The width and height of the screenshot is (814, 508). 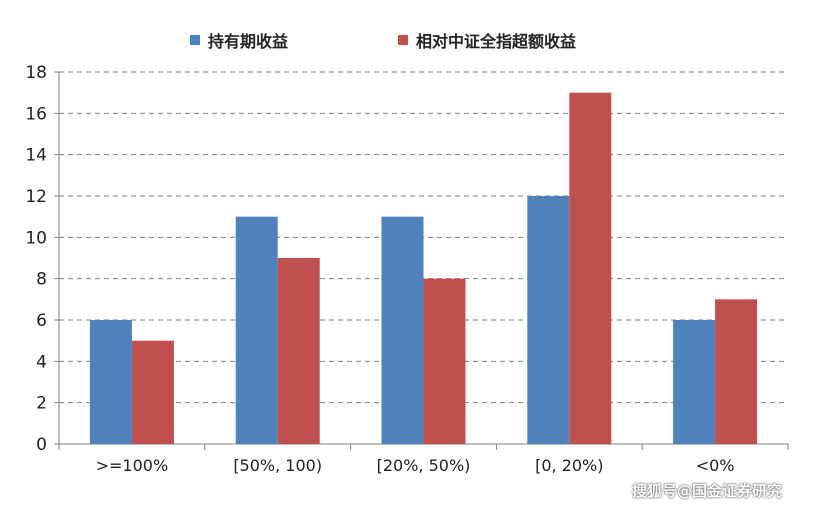 I want to click on x-tick-label: [0, 20%), so click(x=569, y=465).